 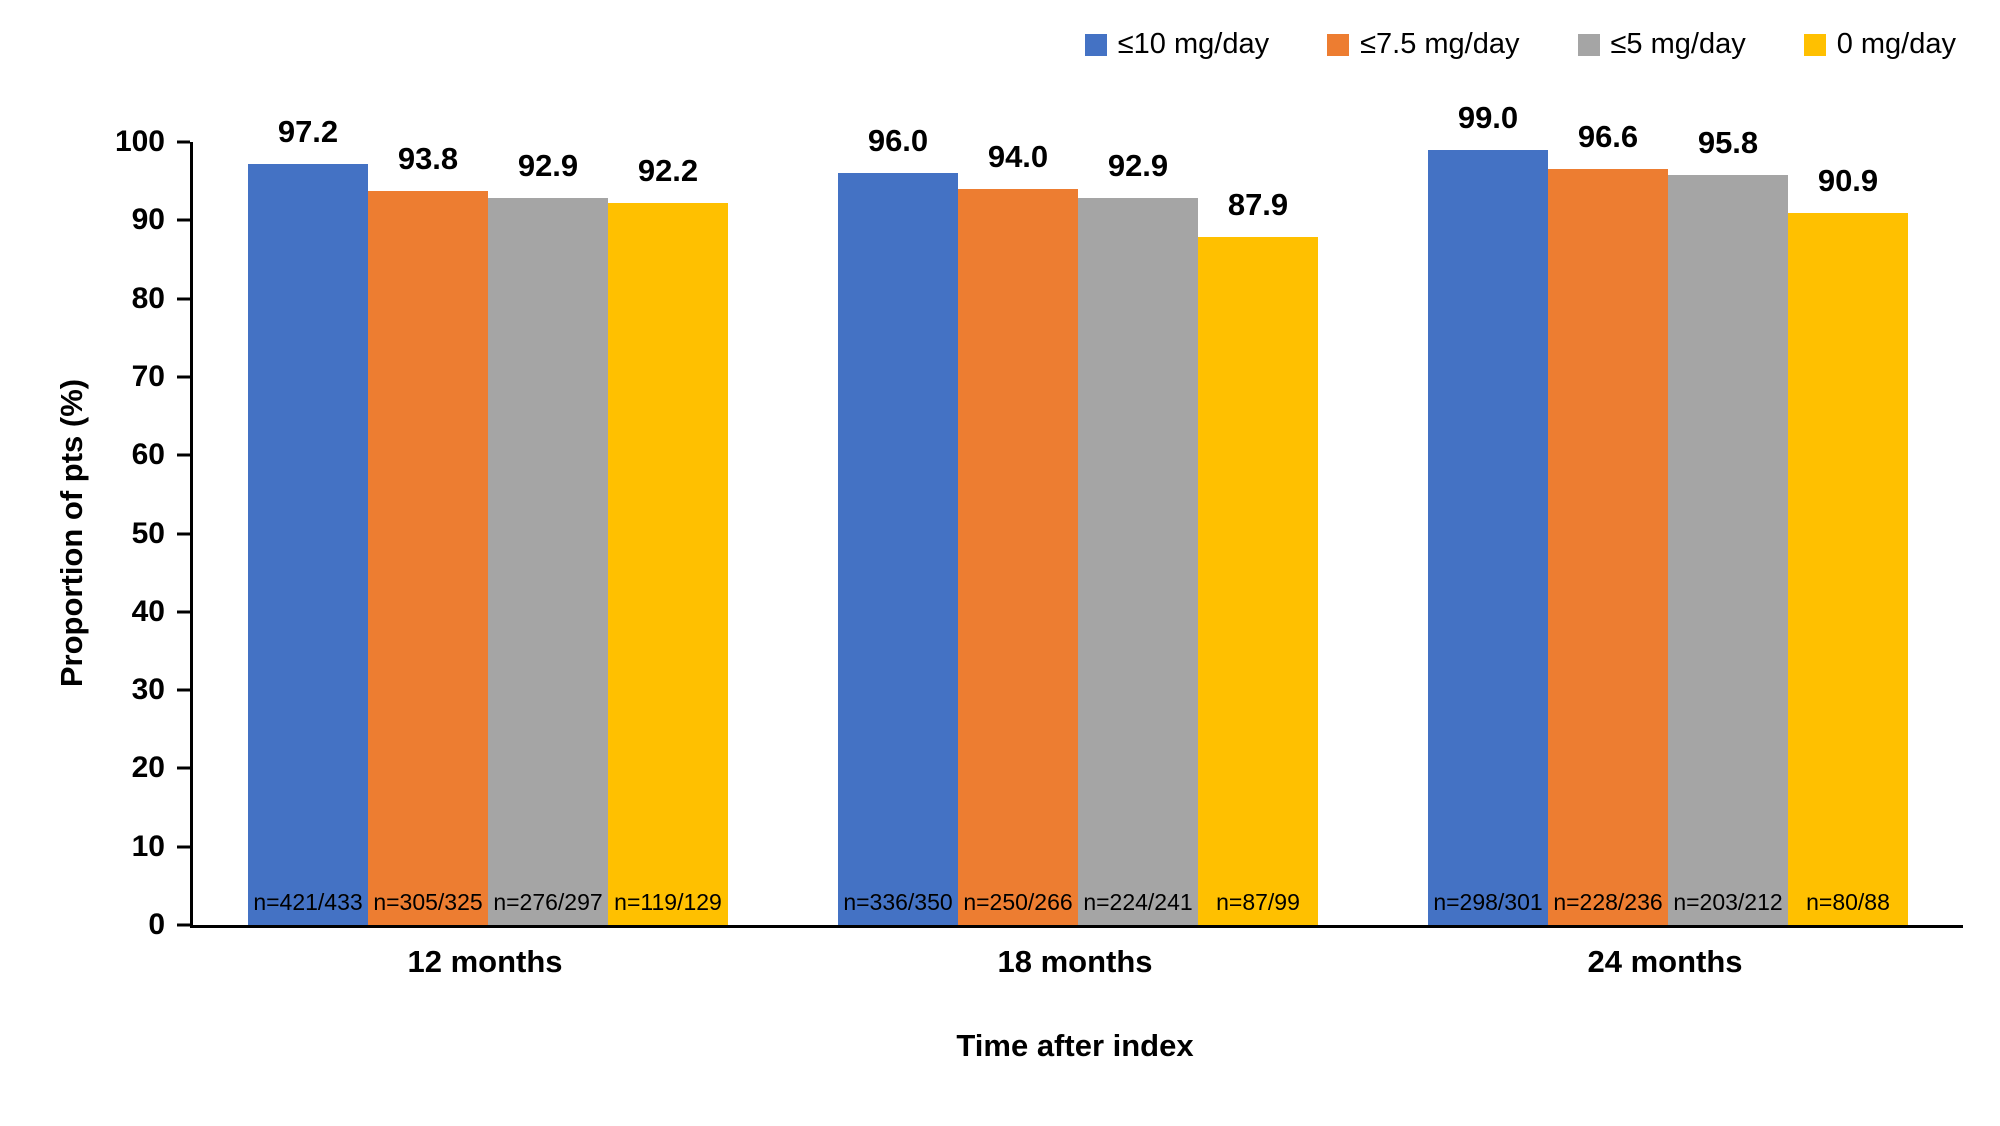 I want to click on bar-value-label: 90.9, so click(x=1848, y=181).